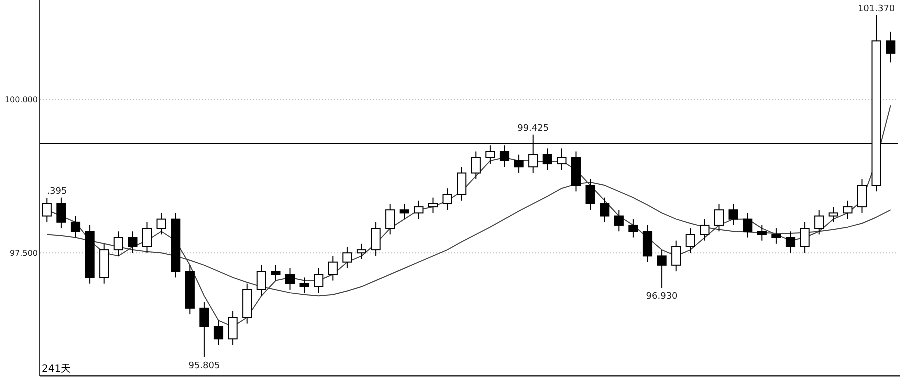  I want to click on annotation: 99.425, so click(534, 129).